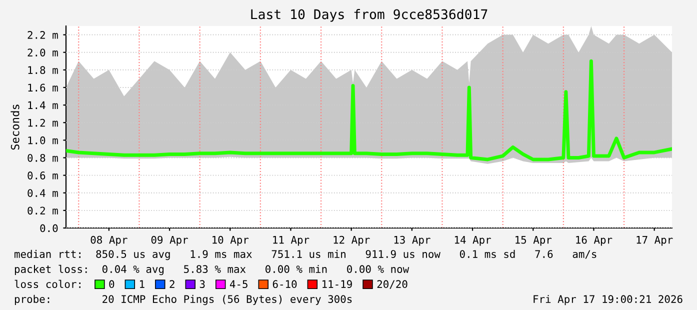  What do you see at coordinates (43, 70) in the screenshot?
I see `y-tick-label: 1.8 m` at bounding box center [43, 70].